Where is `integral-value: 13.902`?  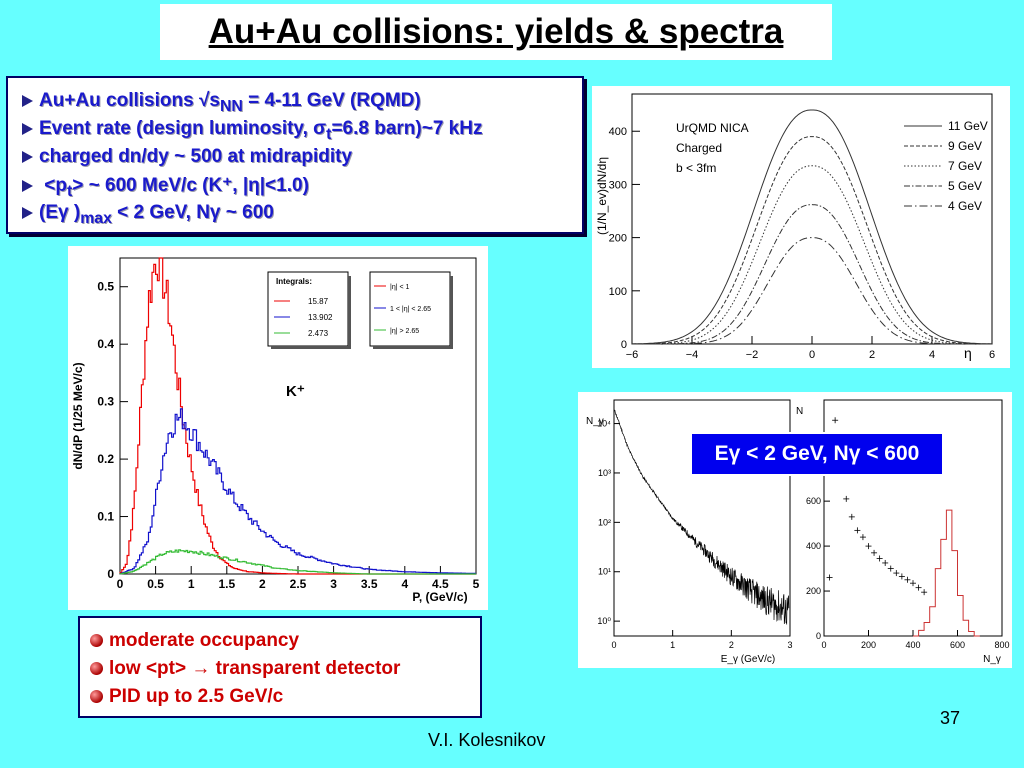 integral-value: 13.902 is located at coordinates (320, 317).